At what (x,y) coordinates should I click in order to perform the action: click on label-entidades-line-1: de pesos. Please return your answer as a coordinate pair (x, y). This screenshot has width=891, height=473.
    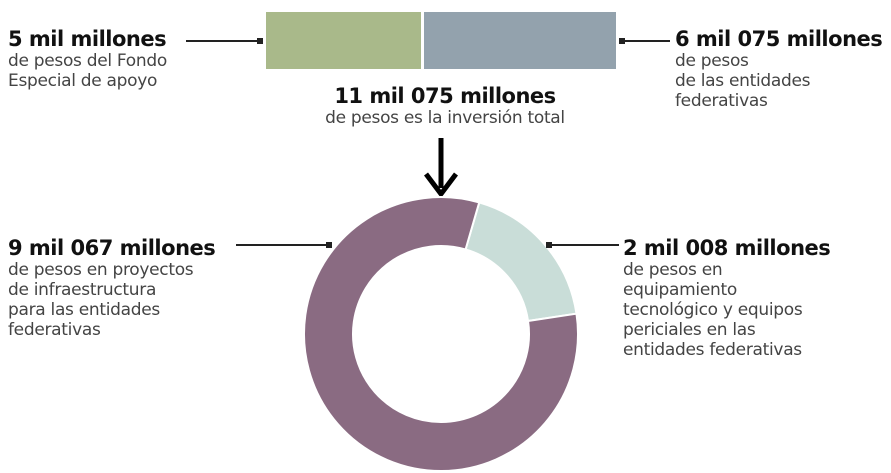
    Looking at the image, I should click on (712, 61).